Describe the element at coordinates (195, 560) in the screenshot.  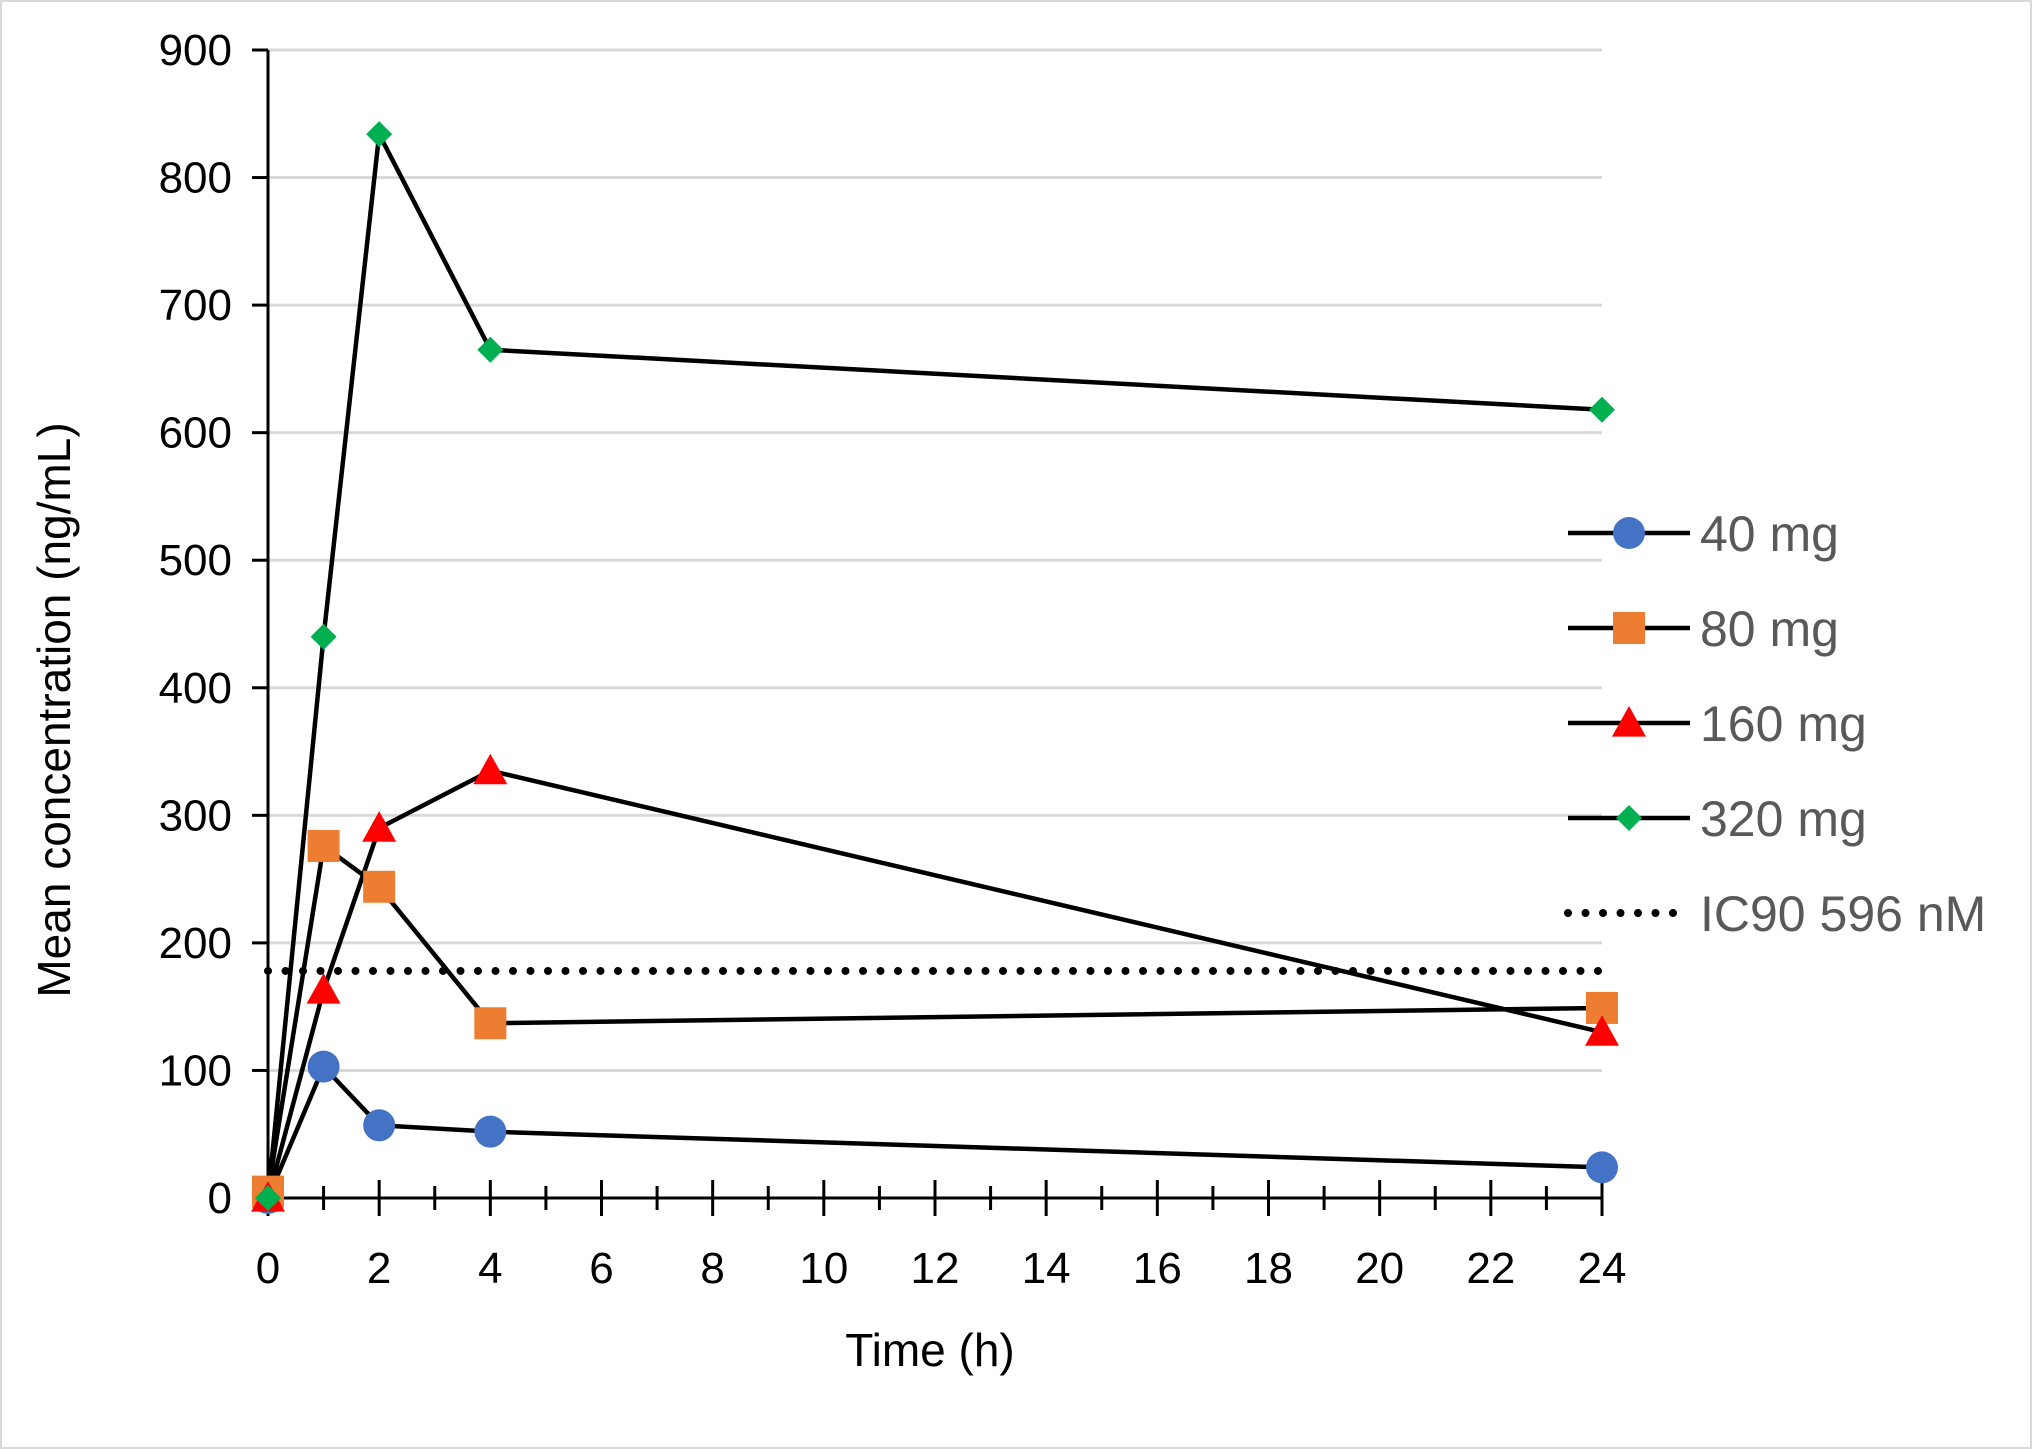
I see `y-tick-label: 500` at that location.